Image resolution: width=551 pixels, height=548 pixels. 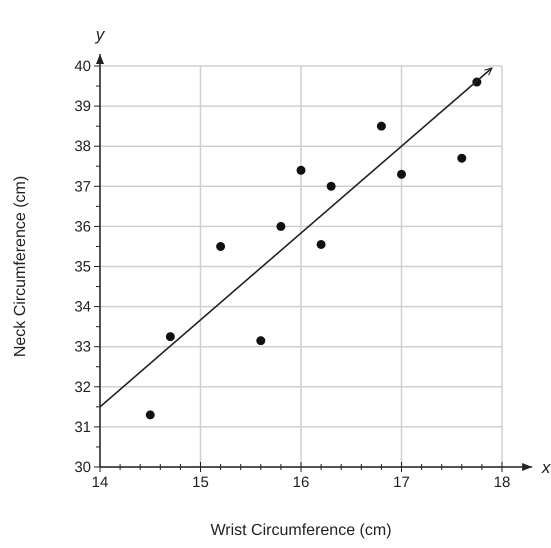 I want to click on x-tick-label: 17, so click(x=401, y=482).